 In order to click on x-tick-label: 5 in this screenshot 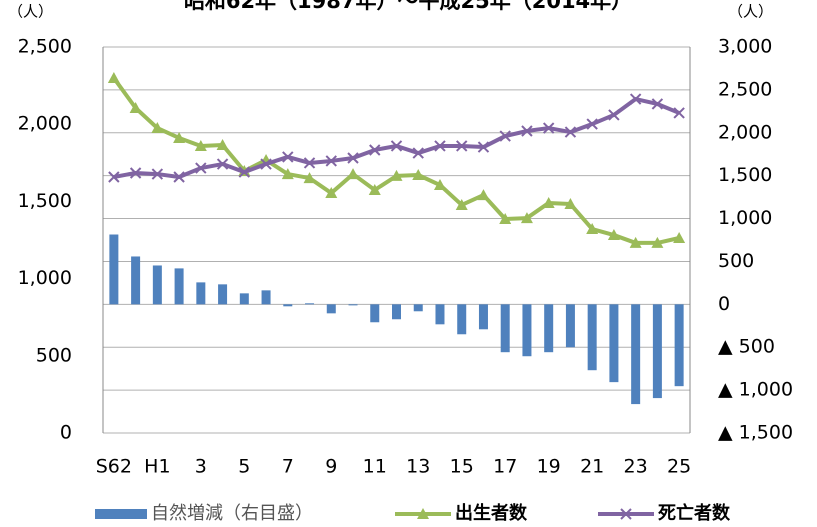, I will do `click(244, 467)`.